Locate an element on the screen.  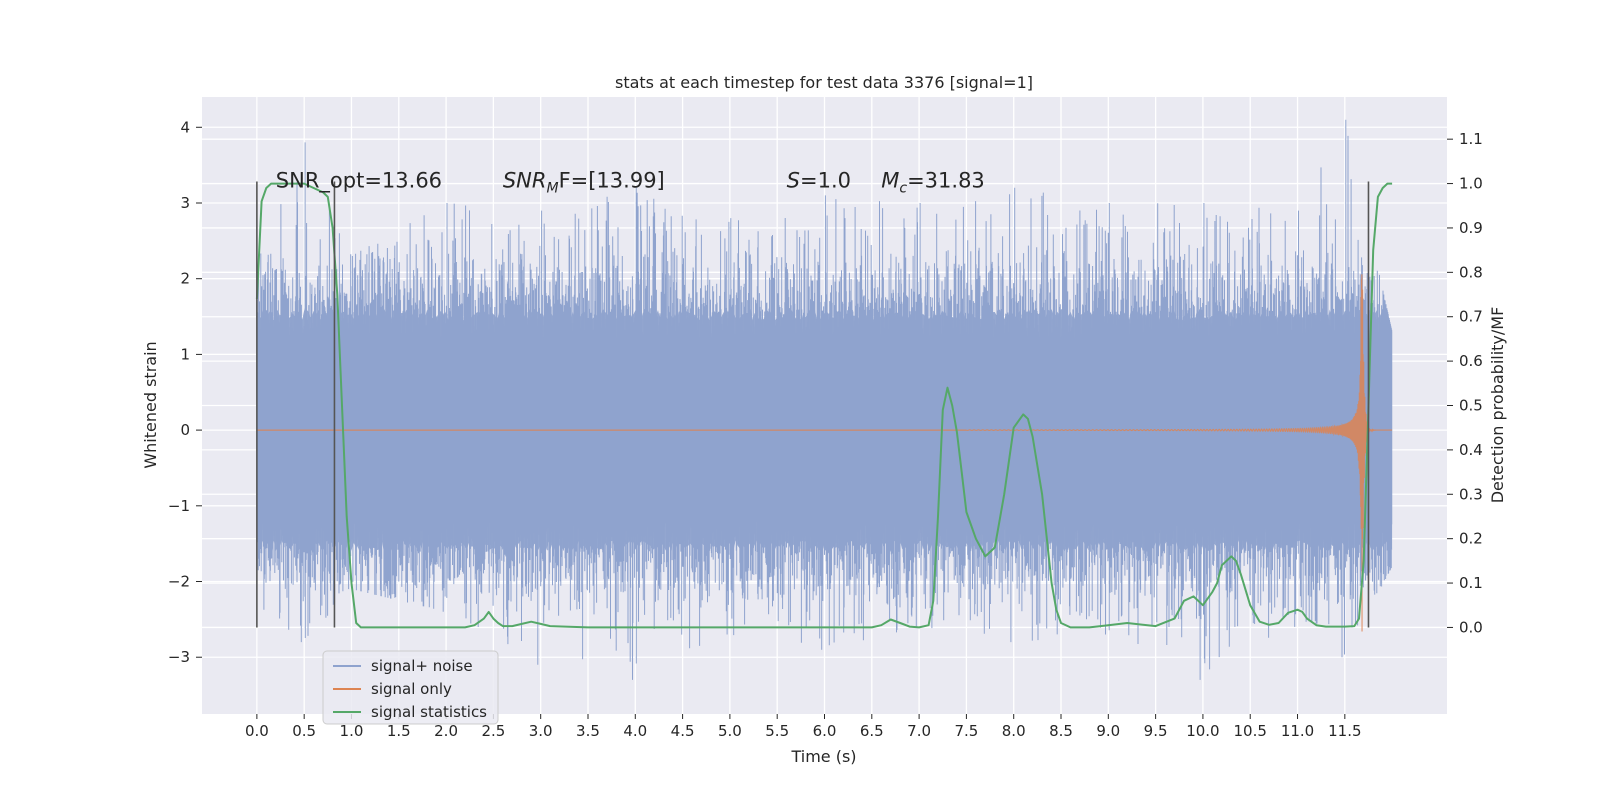
y-right-tick-label: 0.5 is located at coordinates (1471, 406).